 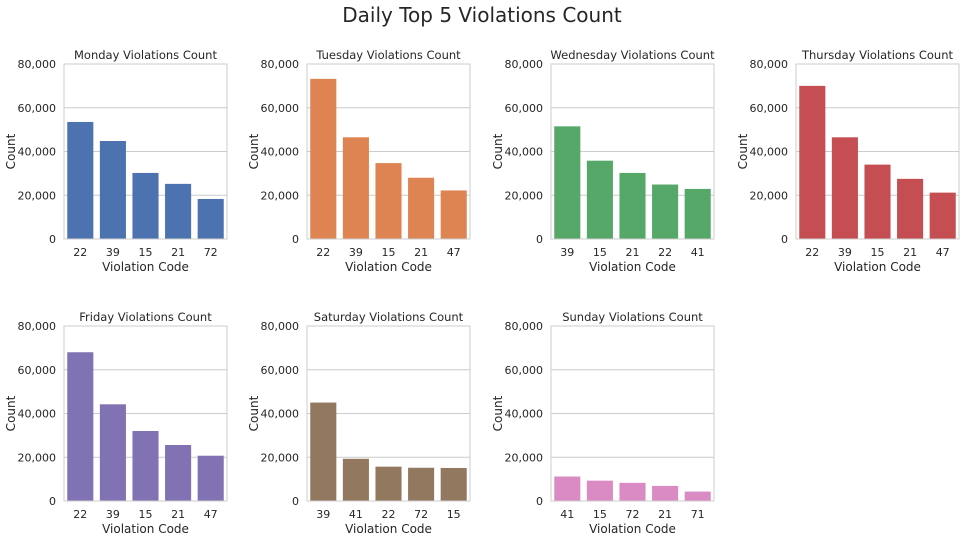 What do you see at coordinates (632, 55) in the screenshot?
I see `subplot-title: Wednesday Violations Count` at bounding box center [632, 55].